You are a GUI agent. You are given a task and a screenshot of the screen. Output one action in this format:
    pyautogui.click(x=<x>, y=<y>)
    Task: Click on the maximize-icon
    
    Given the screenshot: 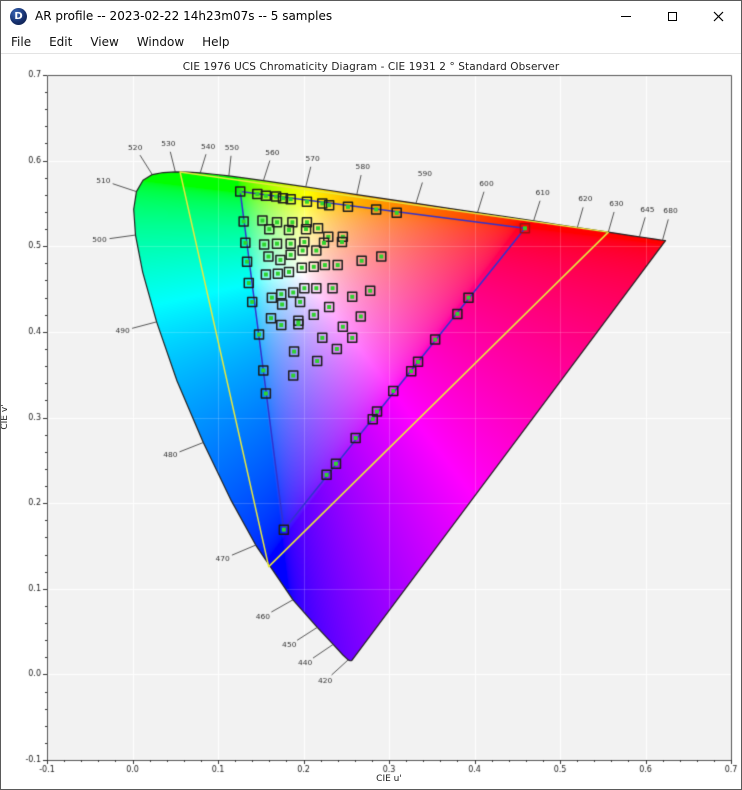 What is the action you would take?
    pyautogui.click(x=672, y=16)
    